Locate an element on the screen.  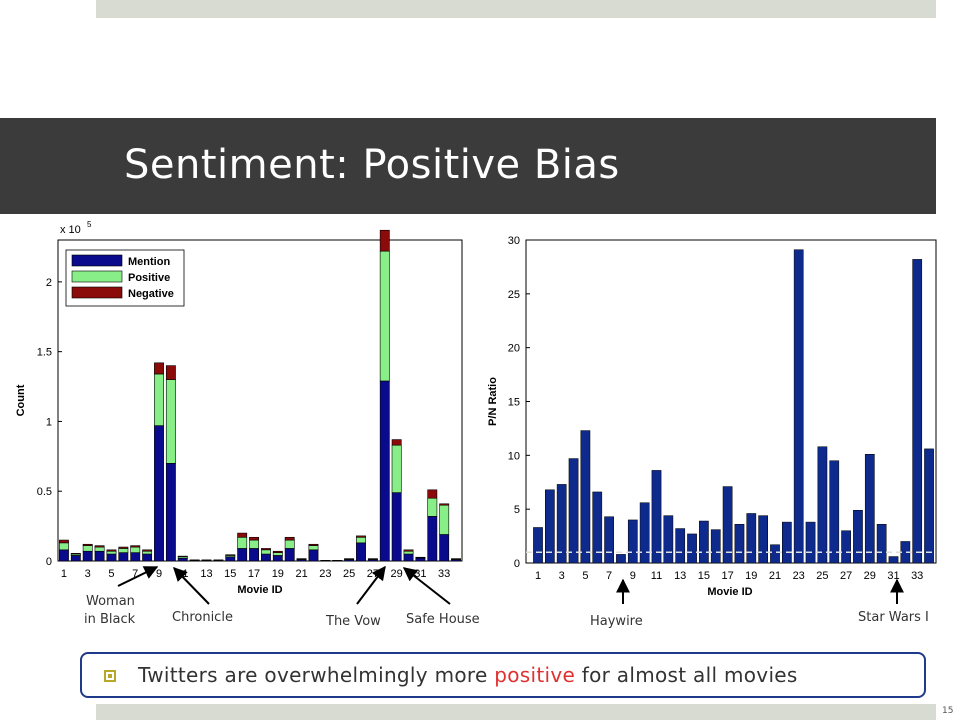
chart1-xtick-label: 17 is located at coordinates (254, 574).